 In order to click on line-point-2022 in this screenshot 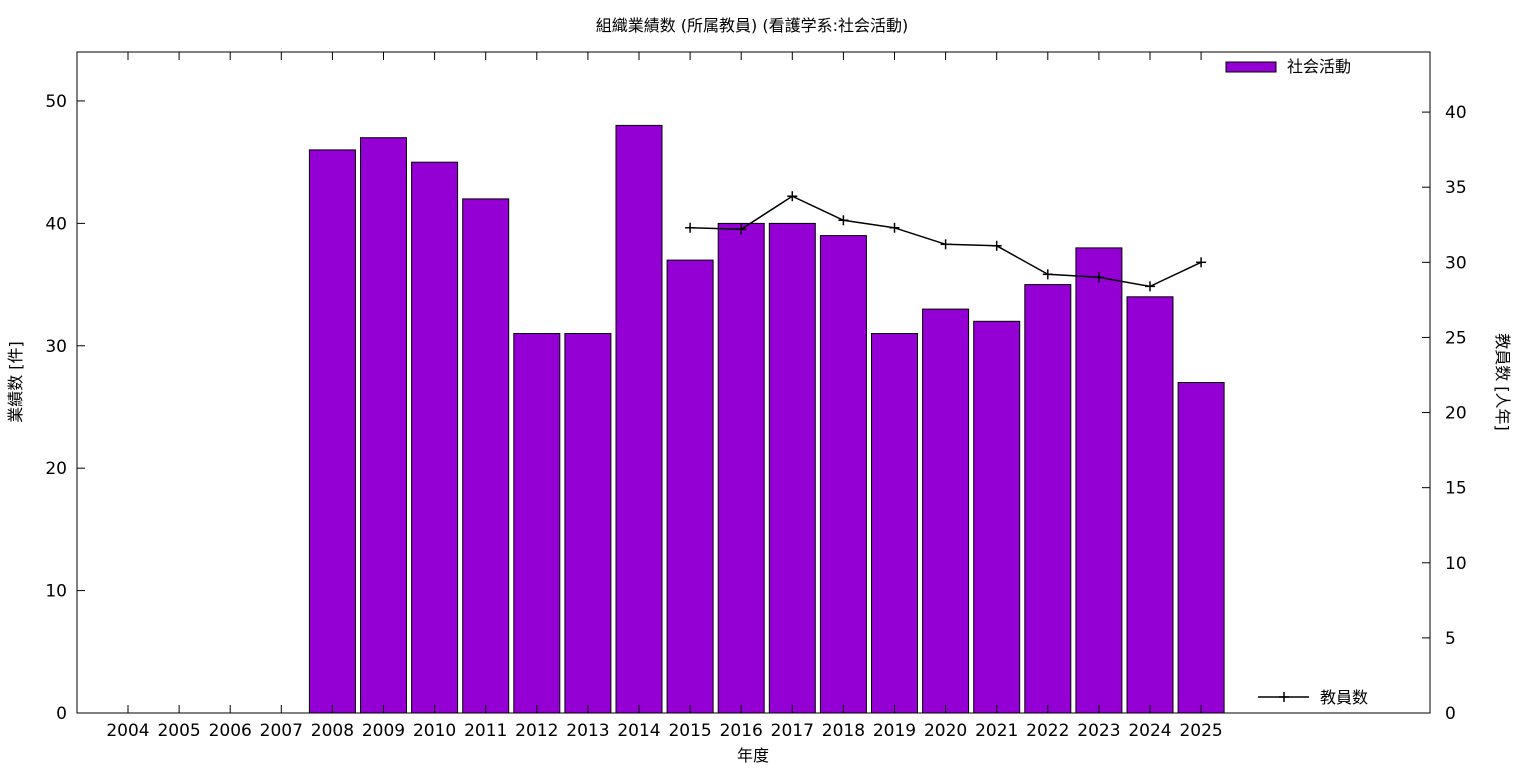, I will do `click(1047, 274)`.